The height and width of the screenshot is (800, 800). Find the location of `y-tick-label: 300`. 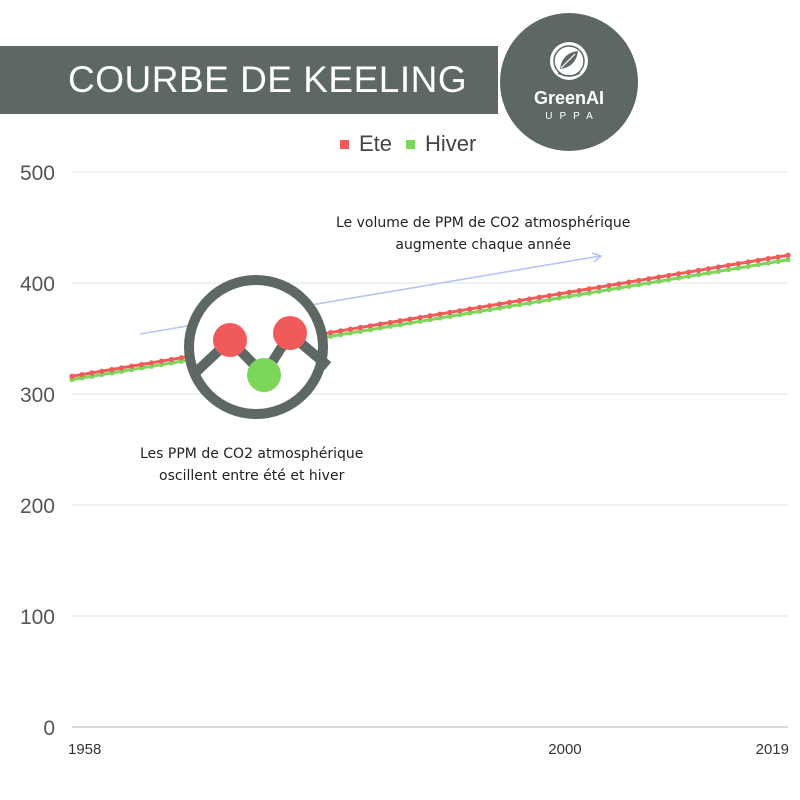

y-tick-label: 300 is located at coordinates (37, 395).